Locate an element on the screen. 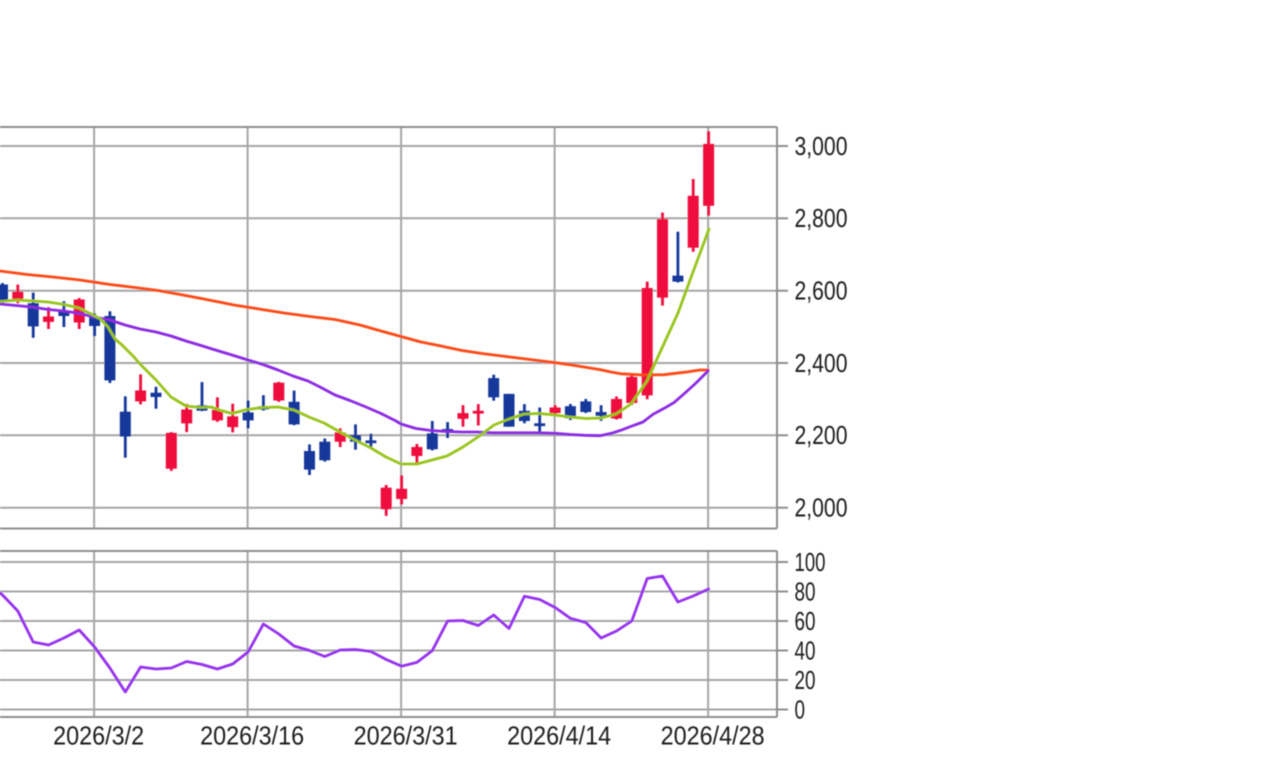 The image size is (1280, 757). svg-text: 2026/4/28 is located at coordinates (713, 736).